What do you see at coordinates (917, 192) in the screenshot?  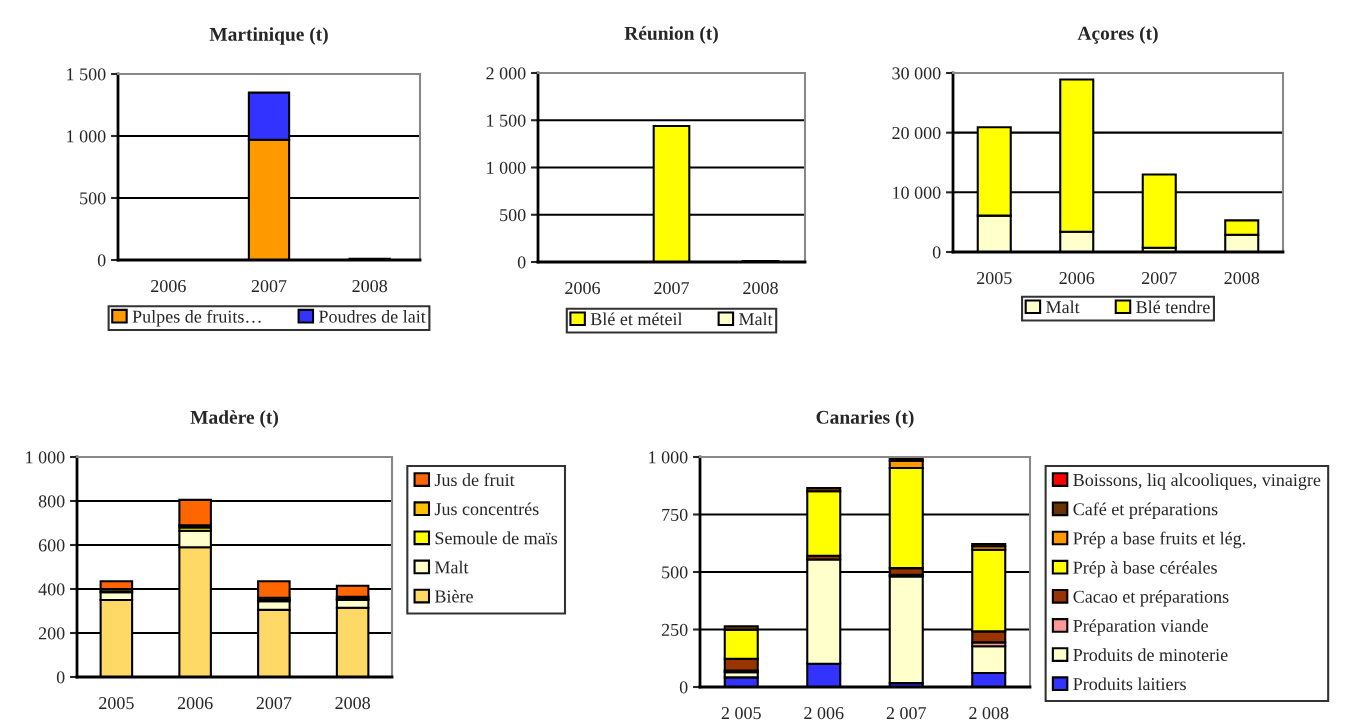 I see `y-tick-label: 10 000` at bounding box center [917, 192].